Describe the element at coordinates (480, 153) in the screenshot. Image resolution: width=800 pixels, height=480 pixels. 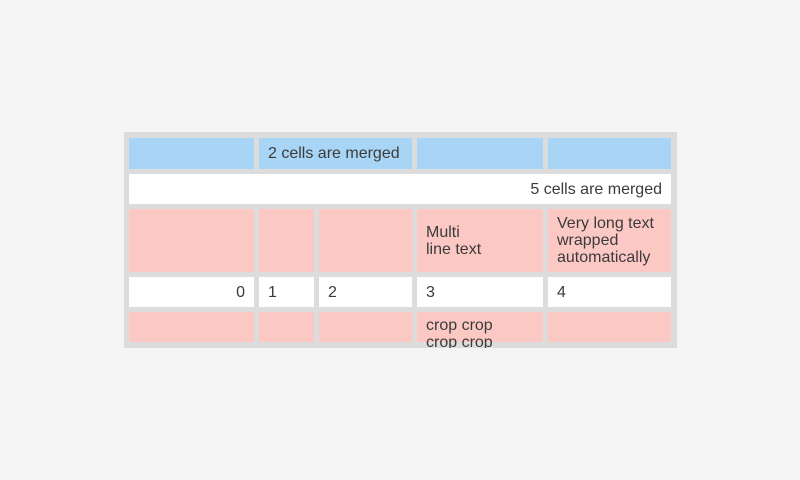
I see `table-cell-r0c3` at that location.